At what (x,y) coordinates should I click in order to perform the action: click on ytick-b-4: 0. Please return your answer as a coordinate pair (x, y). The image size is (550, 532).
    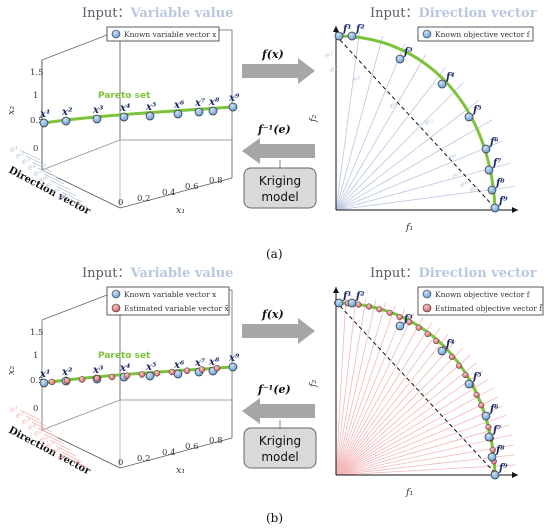
    Looking at the image, I should click on (35, 409).